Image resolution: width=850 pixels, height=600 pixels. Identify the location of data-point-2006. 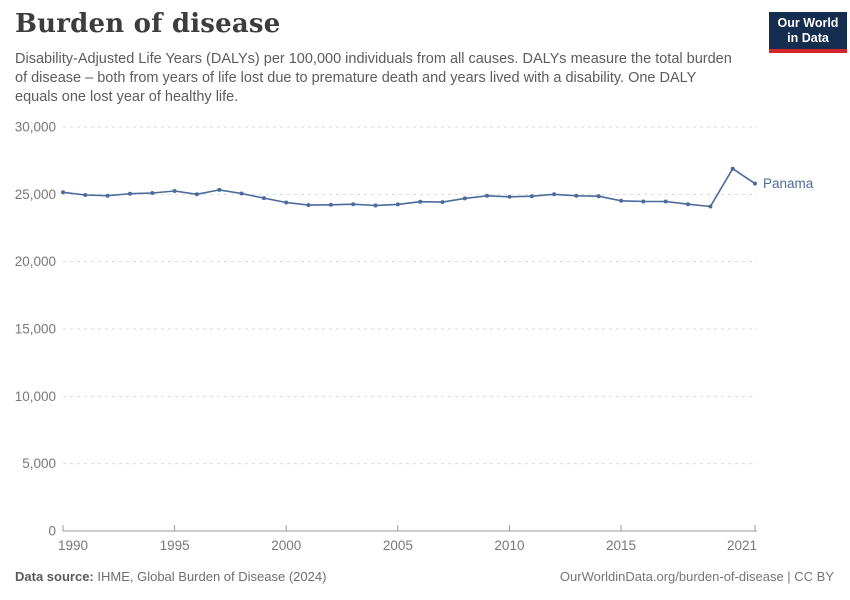
(420, 201).